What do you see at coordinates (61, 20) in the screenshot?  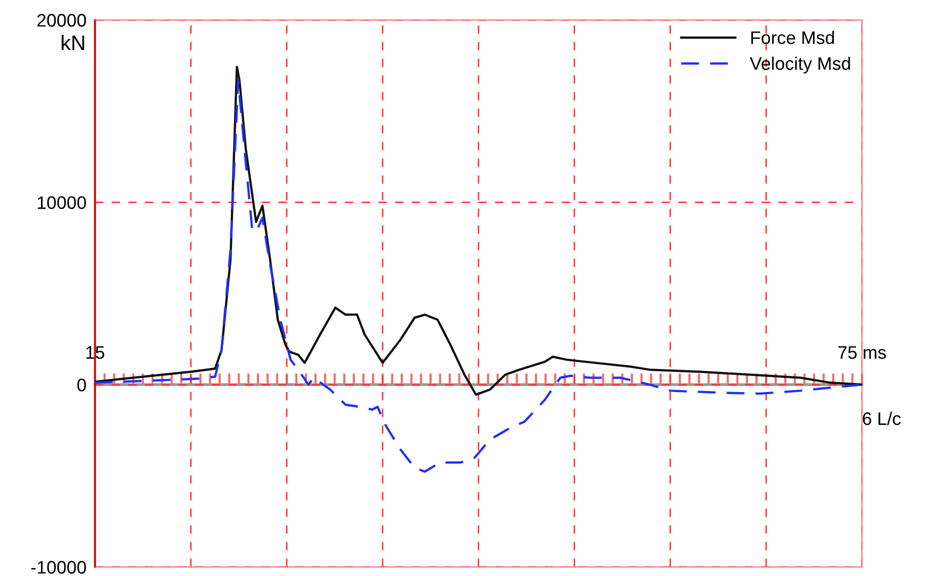 I see `y-tick-label: 20000` at bounding box center [61, 20].